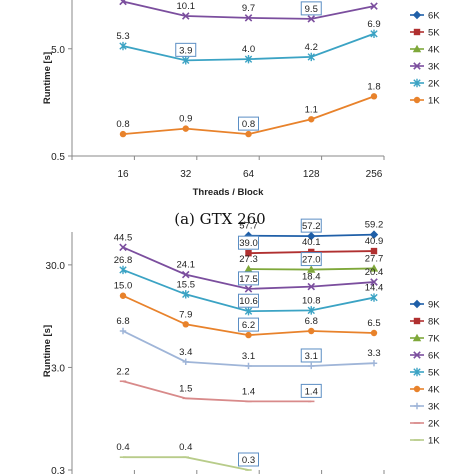 The height and width of the screenshot is (474, 474). I want to click on series-7k: 27.3 27.0 27.7, so click(311, 262).